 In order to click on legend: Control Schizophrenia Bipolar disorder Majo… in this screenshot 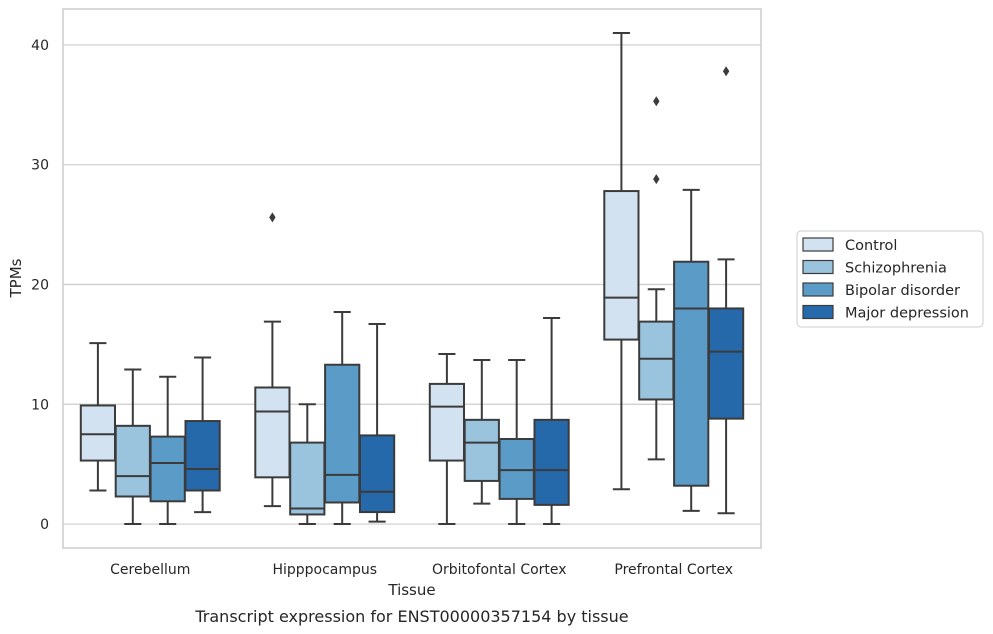, I will do `click(890, 279)`.